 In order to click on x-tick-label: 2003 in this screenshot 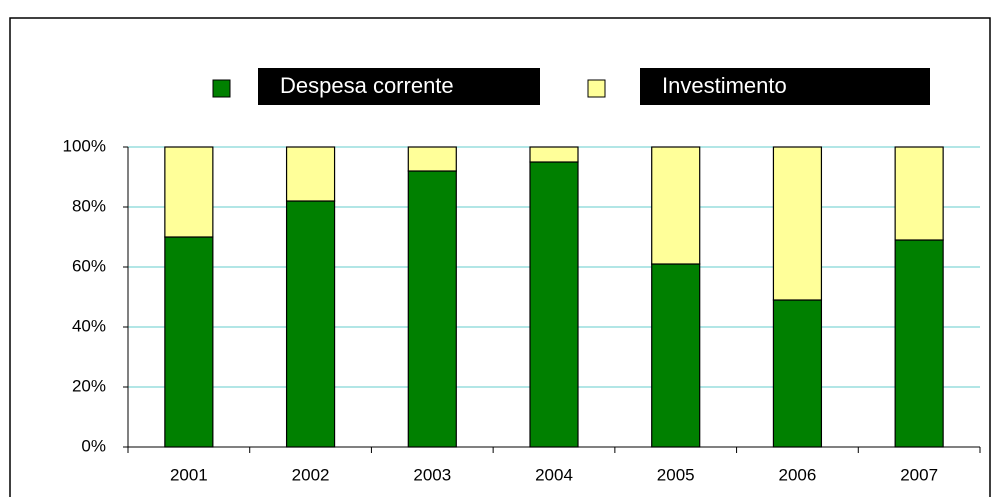, I will do `click(432, 474)`.